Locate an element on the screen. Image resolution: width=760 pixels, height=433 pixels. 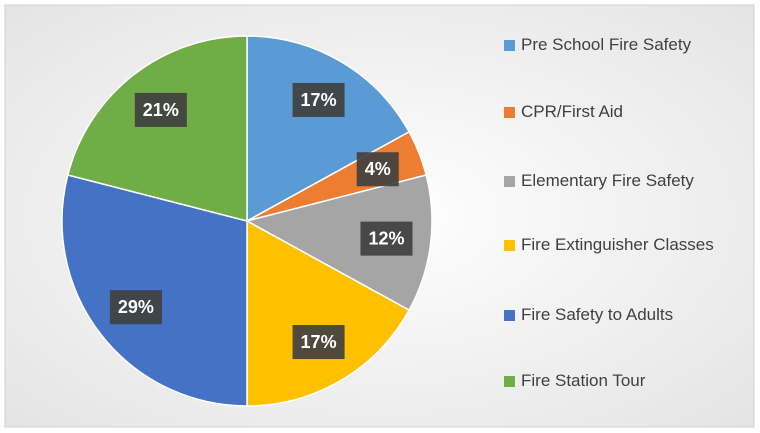
legend-item: Fire Extinguisher Classes is located at coordinates (612, 245).